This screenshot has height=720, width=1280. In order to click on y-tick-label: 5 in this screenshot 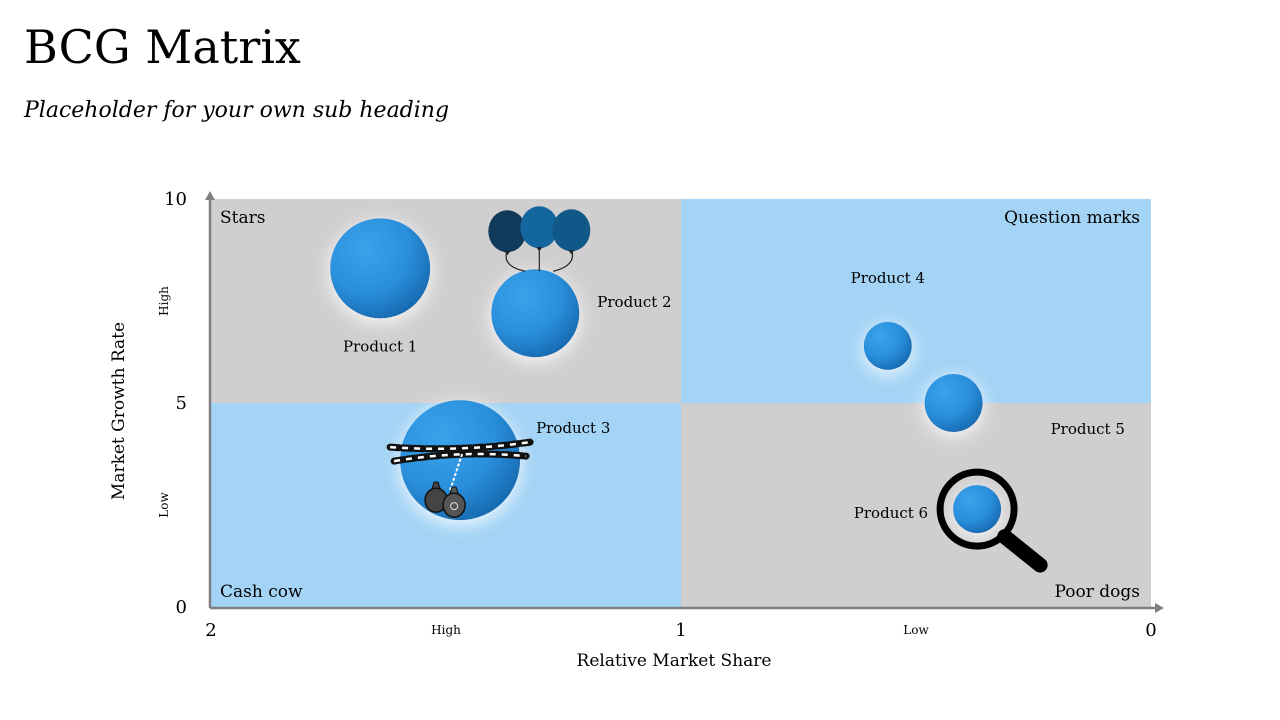, I will do `click(181, 403)`.